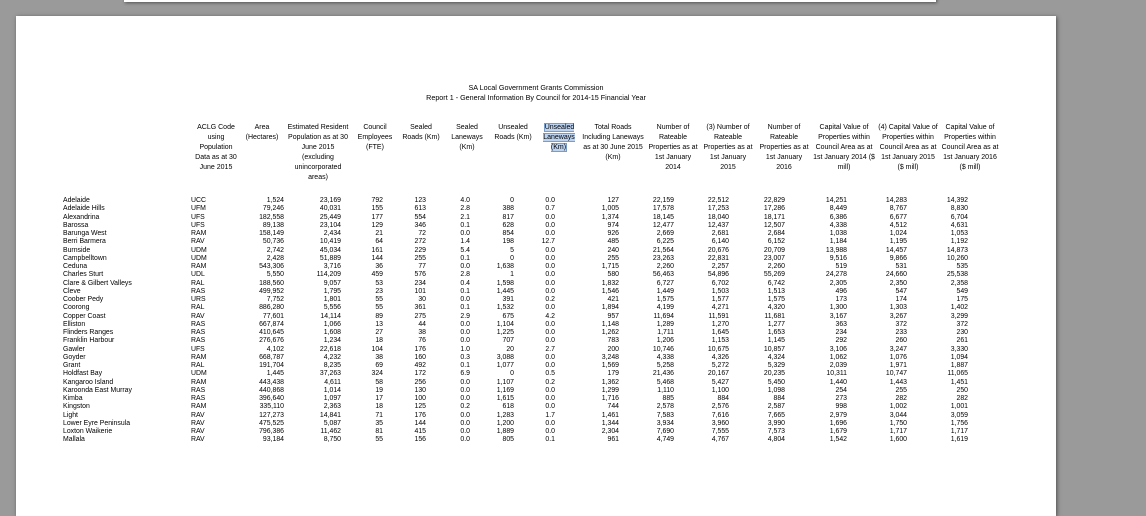  I want to click on cell-sealed-lane: 6.9, so click(465, 374).